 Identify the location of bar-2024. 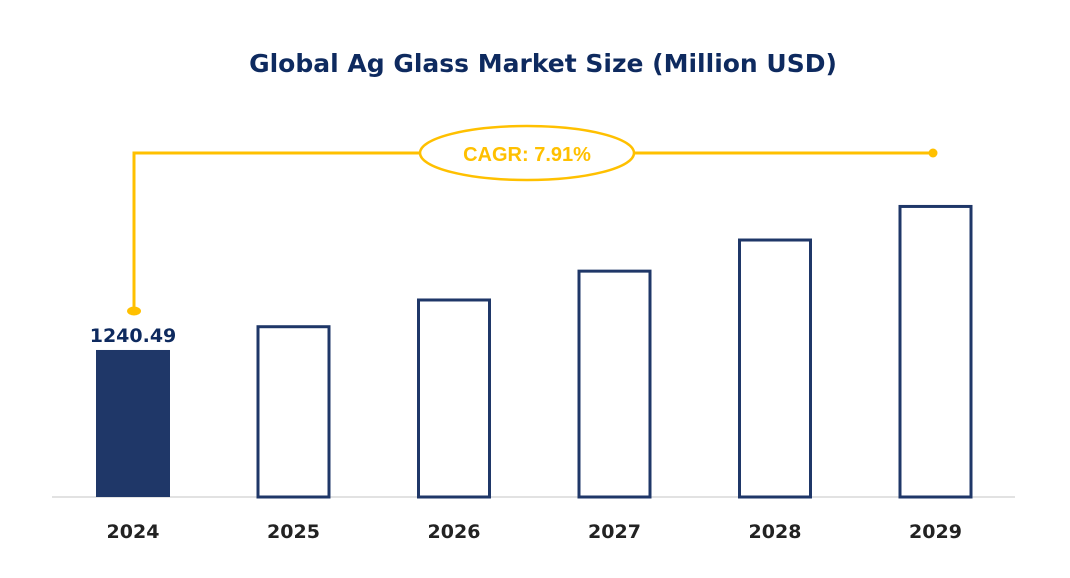
(133, 423).